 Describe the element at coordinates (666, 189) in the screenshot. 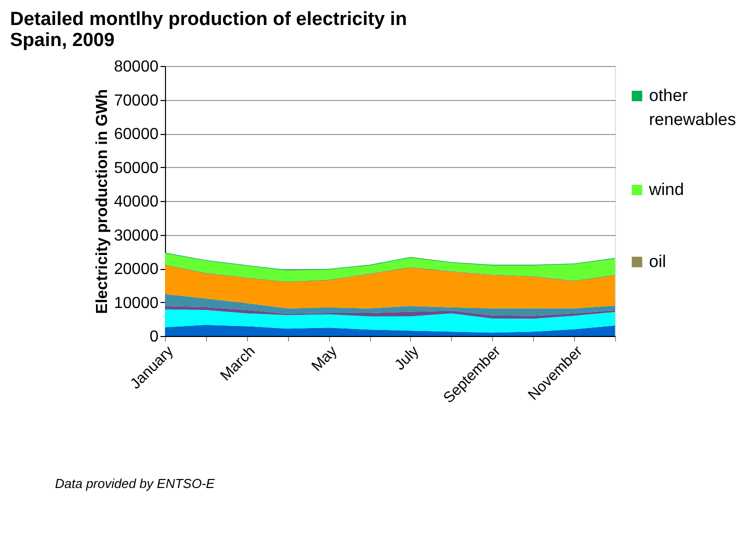

I see `legend-label: wind` at that location.